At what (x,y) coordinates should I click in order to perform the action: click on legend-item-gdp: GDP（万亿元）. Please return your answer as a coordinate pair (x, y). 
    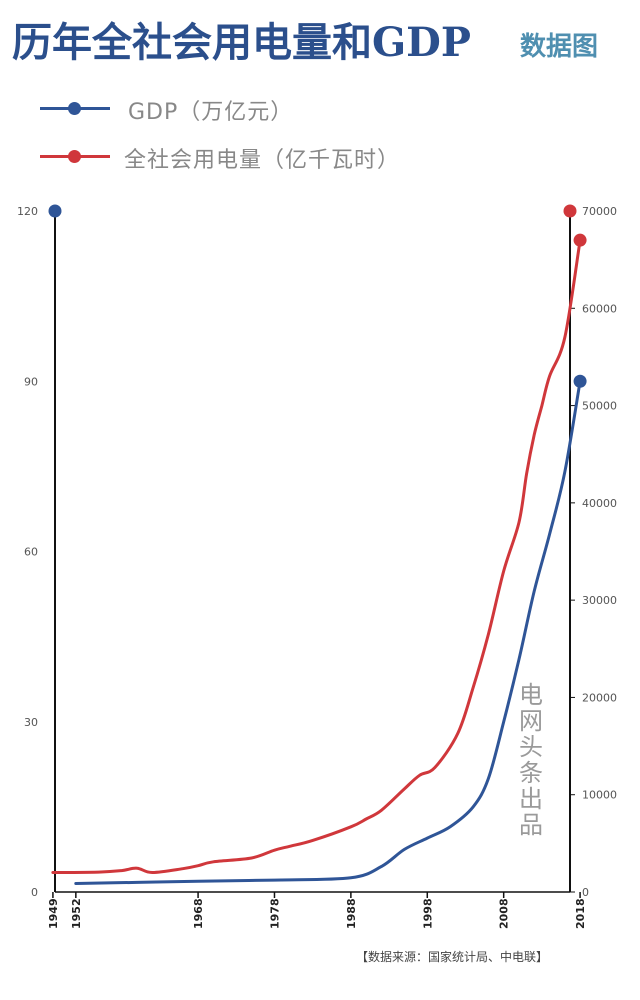
    Looking at the image, I should click on (200, 109).